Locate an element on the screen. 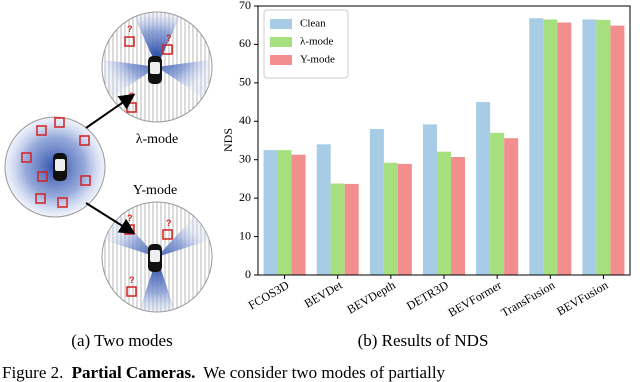 The image size is (640, 382). caption-text: We consider two modes of partially is located at coordinates (324, 372).